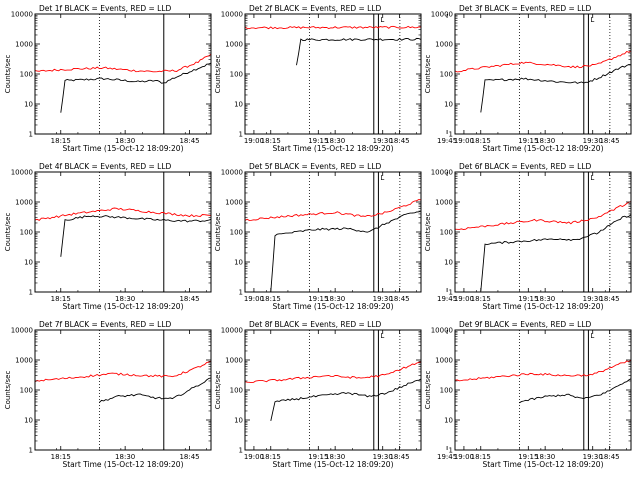 The width and height of the screenshot is (640, 480). Describe the element at coordinates (315, 8) in the screenshot. I see `panel-title: Det 2f BLACK = Events, RED = LLD` at that location.